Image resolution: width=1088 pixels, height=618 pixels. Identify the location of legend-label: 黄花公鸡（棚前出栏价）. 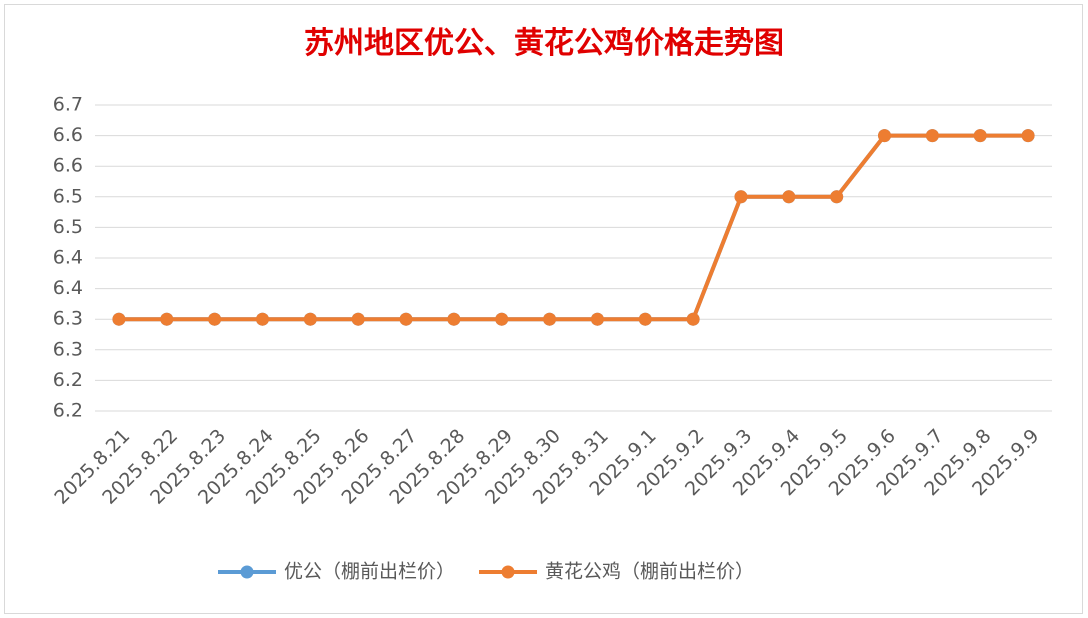
(649, 572).